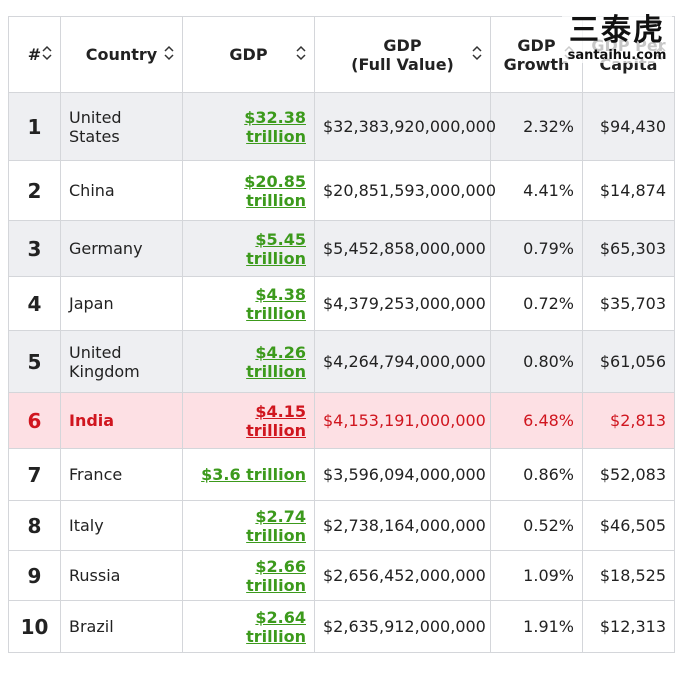 The image size is (680, 680). Describe the element at coordinates (402, 361) in the screenshot. I see `cell: $4,264,794,000,000` at that location.